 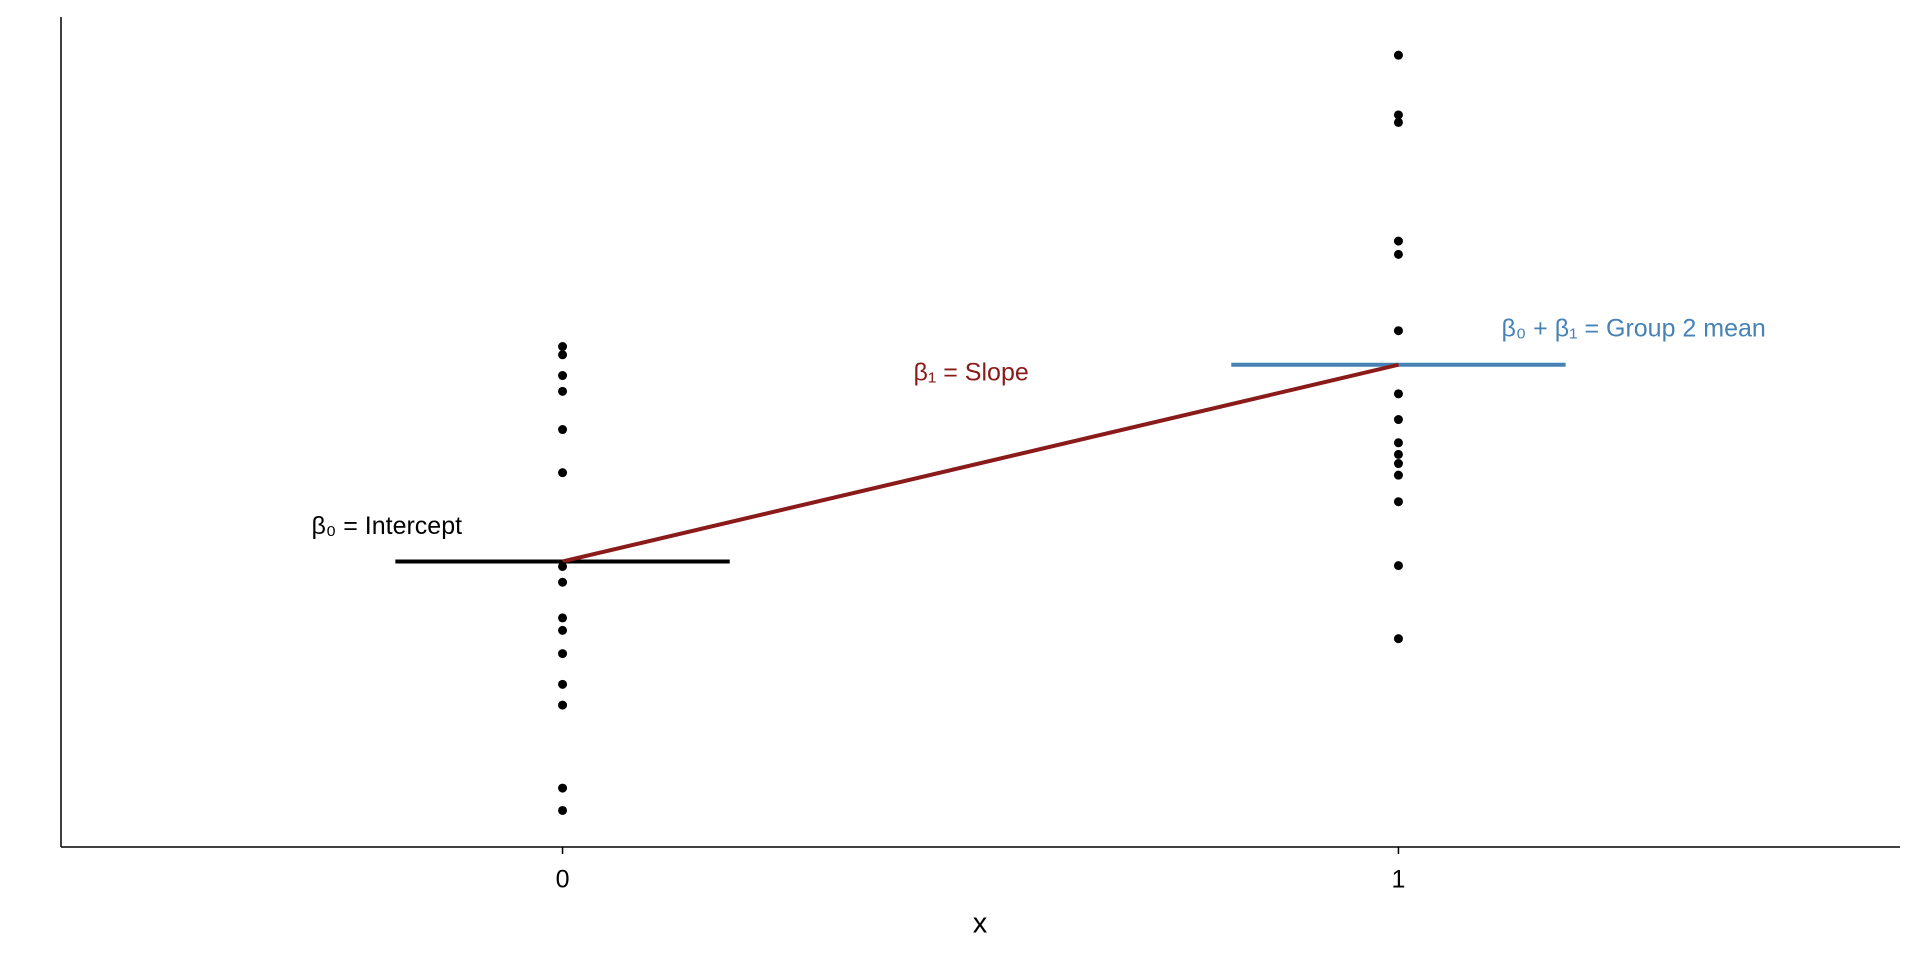 I want to click on x-tick-label: 1, so click(x=1399, y=880).